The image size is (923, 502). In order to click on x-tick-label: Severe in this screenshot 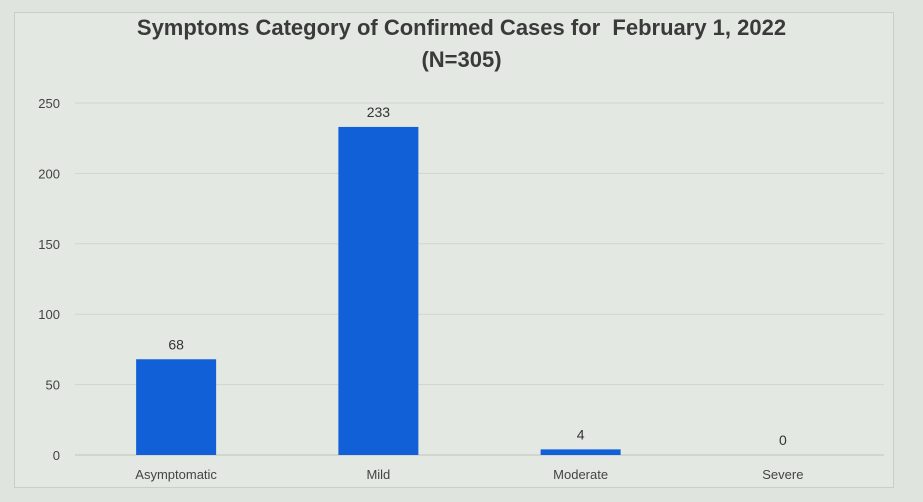, I will do `click(782, 474)`.